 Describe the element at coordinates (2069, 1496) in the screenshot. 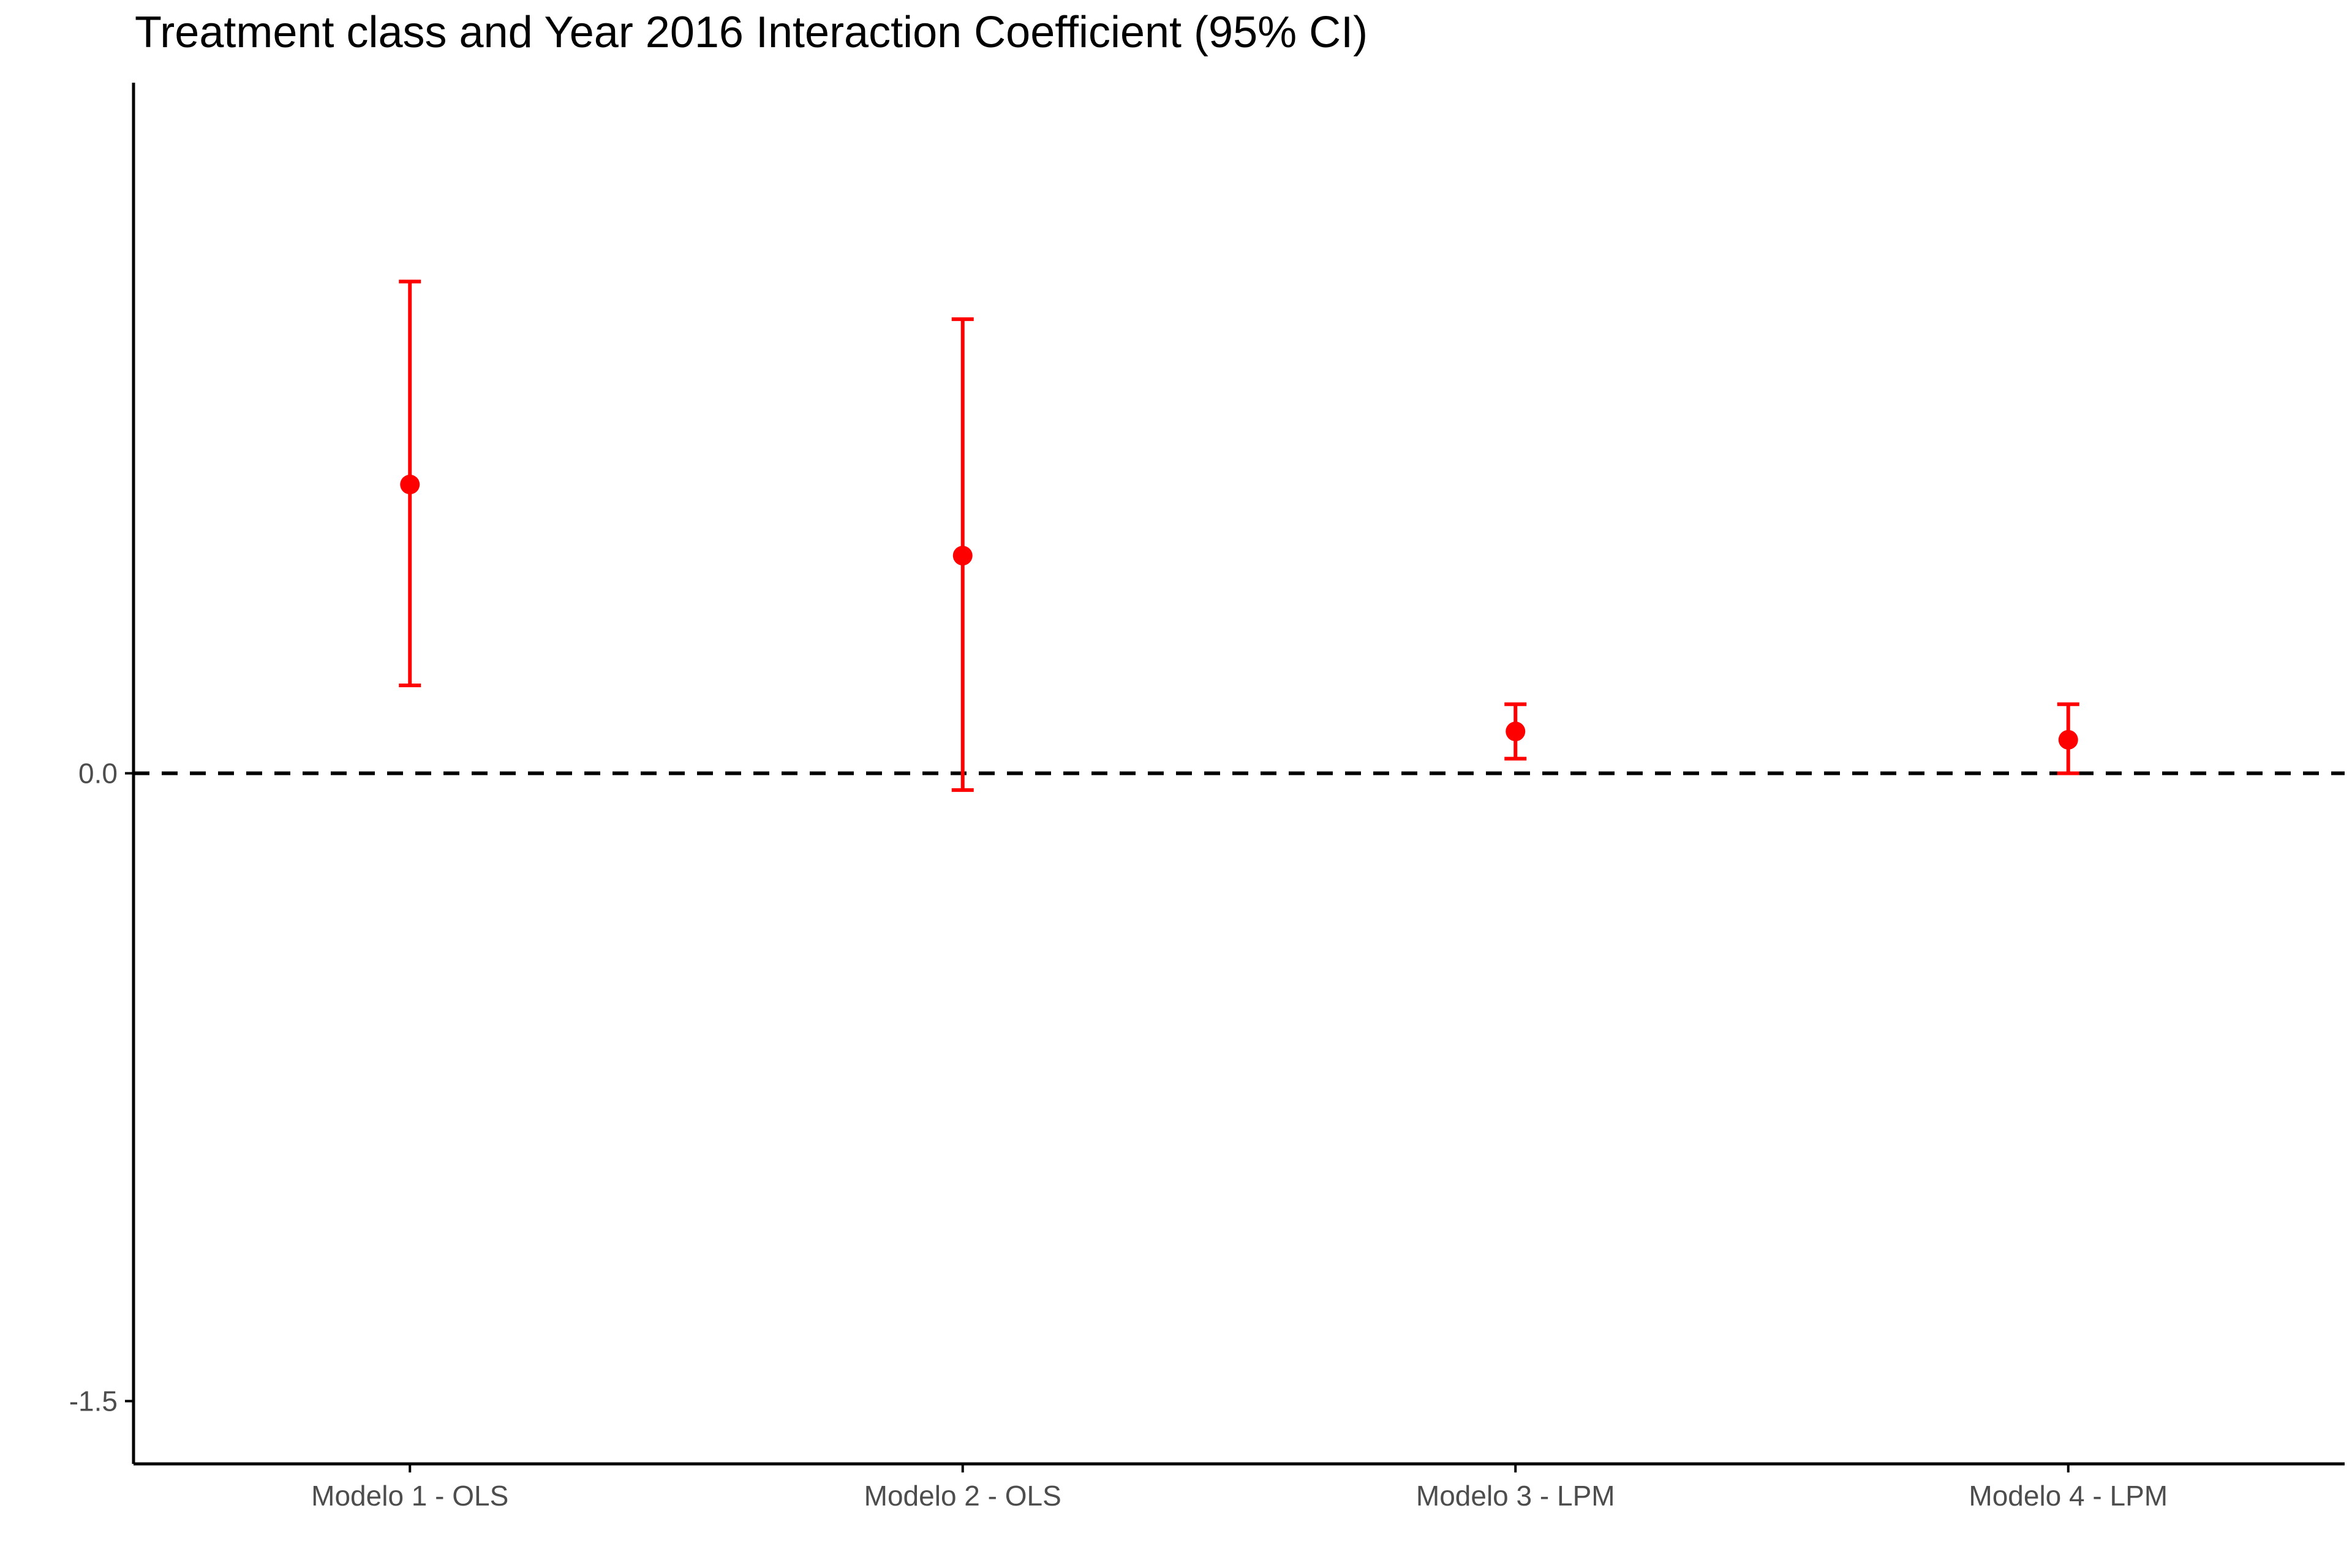

I see `x-tick-label: Modelo 4 - LPM` at that location.